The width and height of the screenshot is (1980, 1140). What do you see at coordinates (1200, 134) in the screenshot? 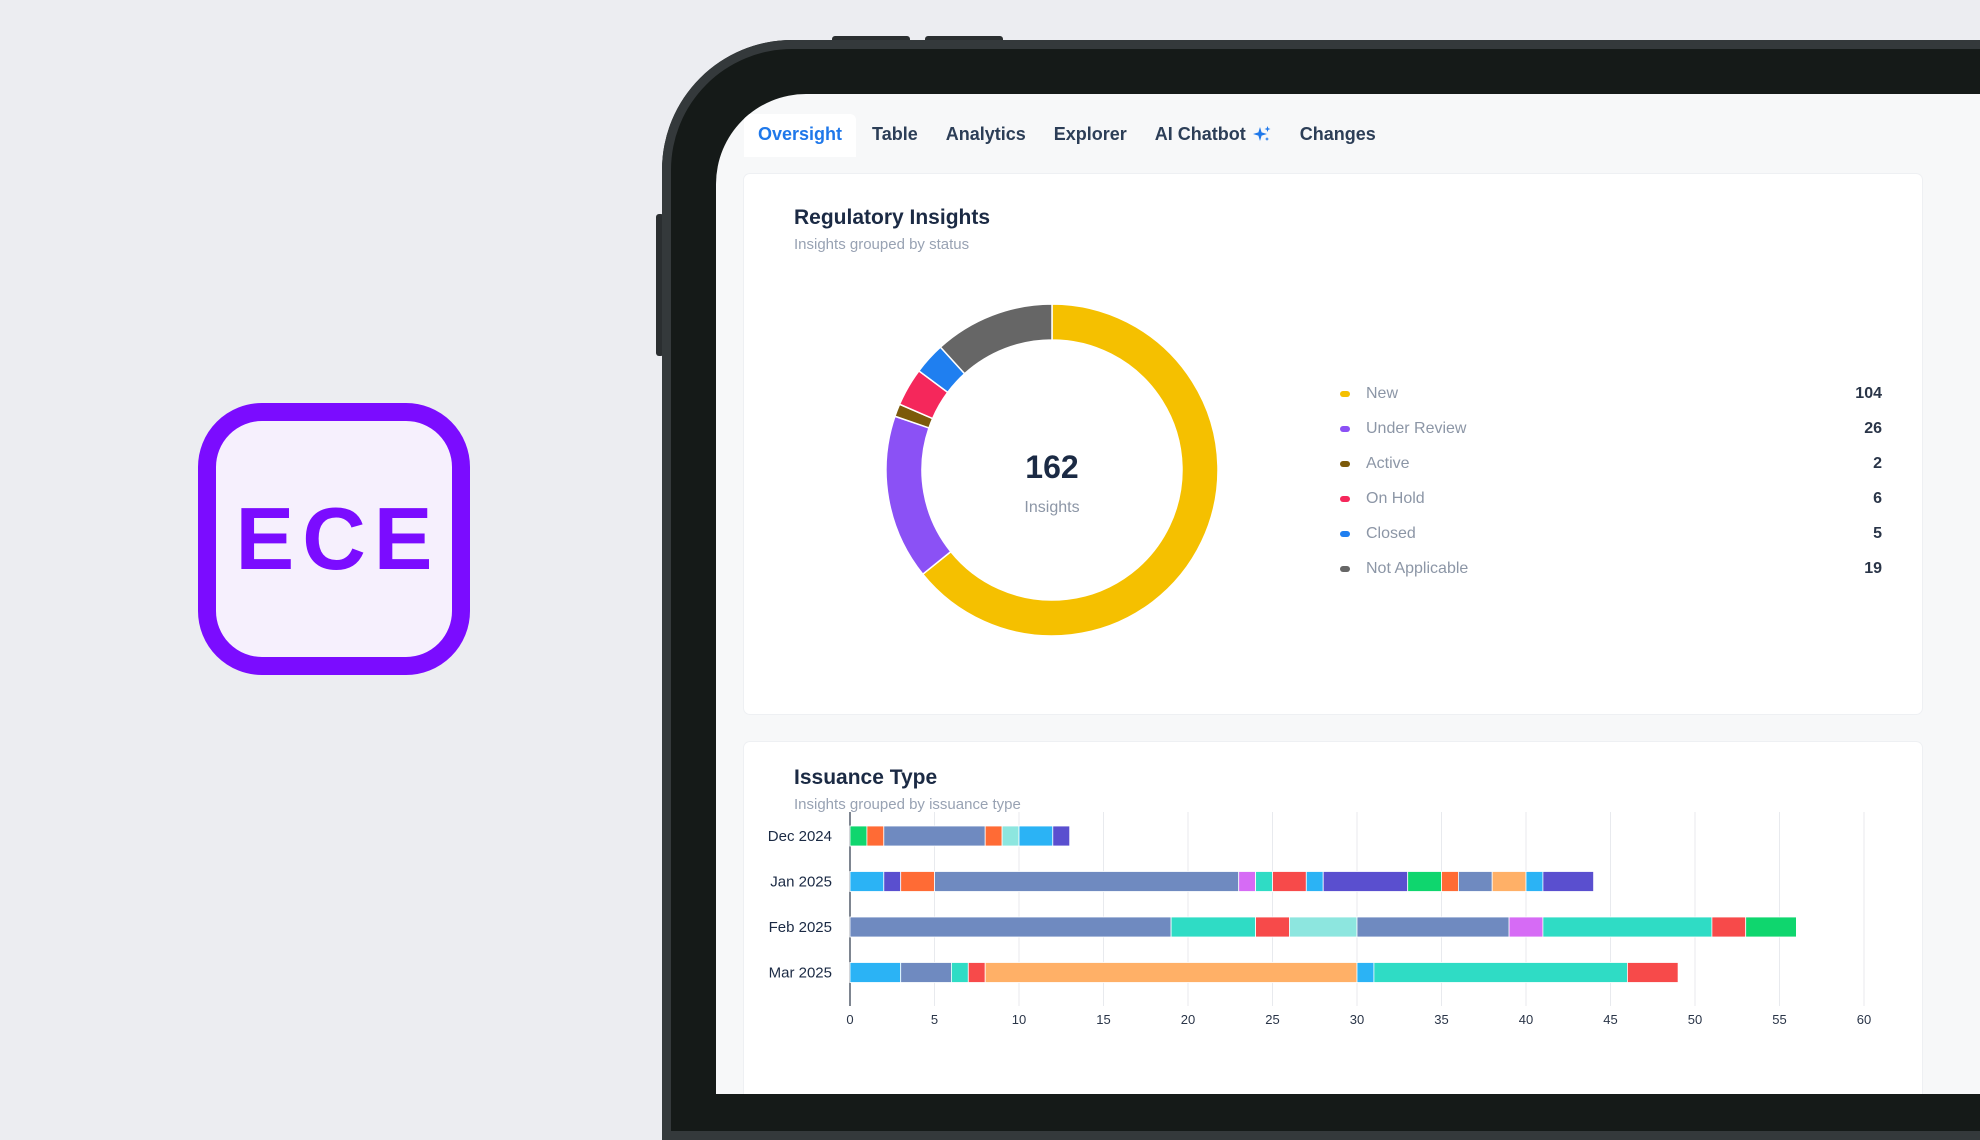
I see `tab-ai-chatbot-label: AI Chatbot` at bounding box center [1200, 134].